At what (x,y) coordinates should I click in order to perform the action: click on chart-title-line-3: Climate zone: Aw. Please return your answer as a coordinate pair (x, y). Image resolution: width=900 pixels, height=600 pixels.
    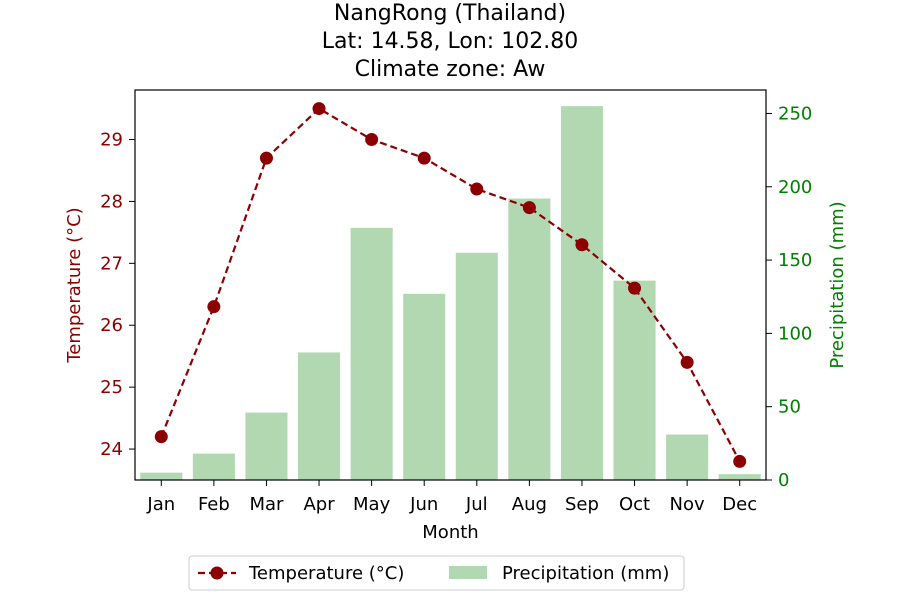
    Looking at the image, I should click on (450, 69).